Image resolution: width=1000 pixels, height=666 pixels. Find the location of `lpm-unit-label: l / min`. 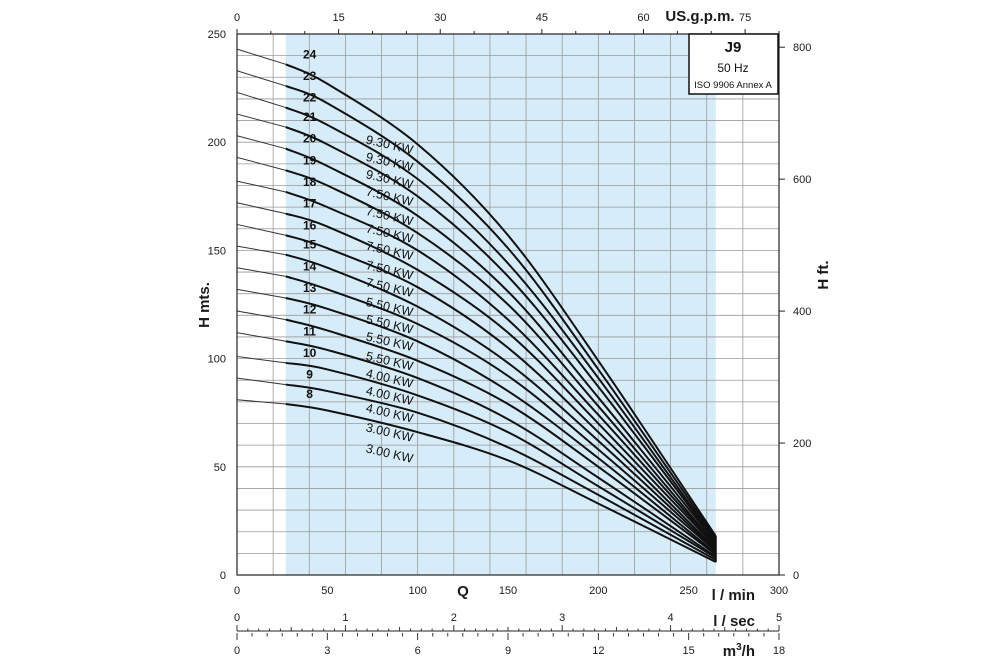

lpm-unit-label: l / min is located at coordinates (733, 595).